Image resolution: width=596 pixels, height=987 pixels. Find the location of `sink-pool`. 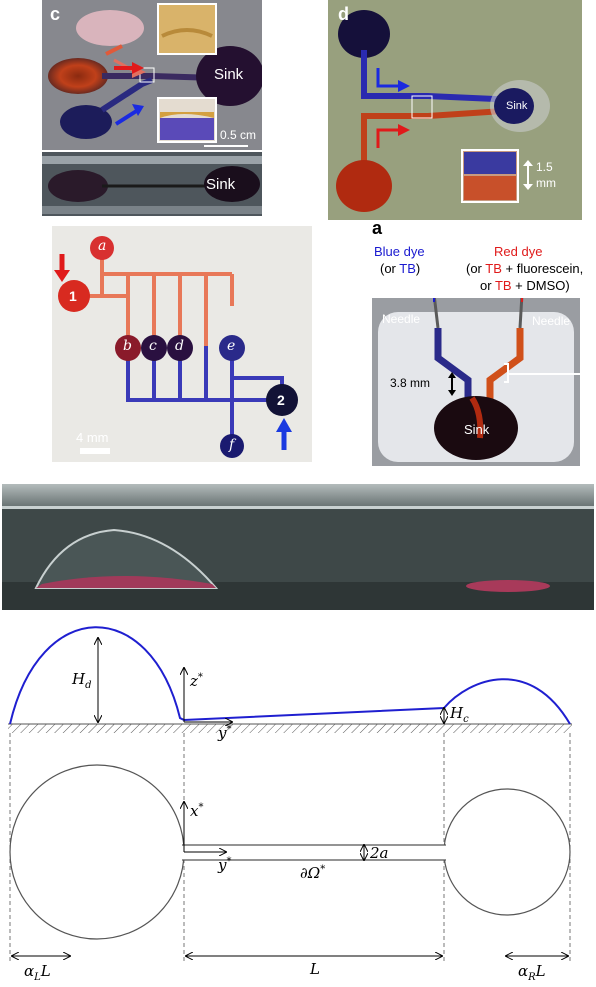

sink-pool is located at coordinates (476, 428).